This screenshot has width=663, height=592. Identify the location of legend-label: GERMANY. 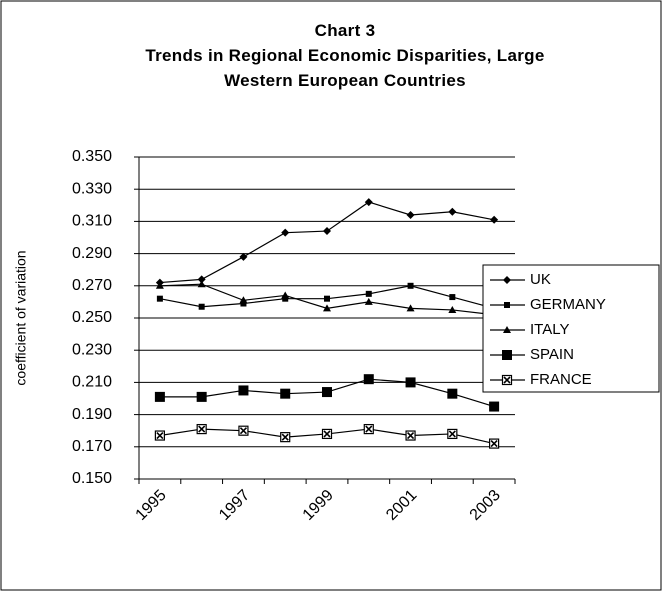
(568, 304).